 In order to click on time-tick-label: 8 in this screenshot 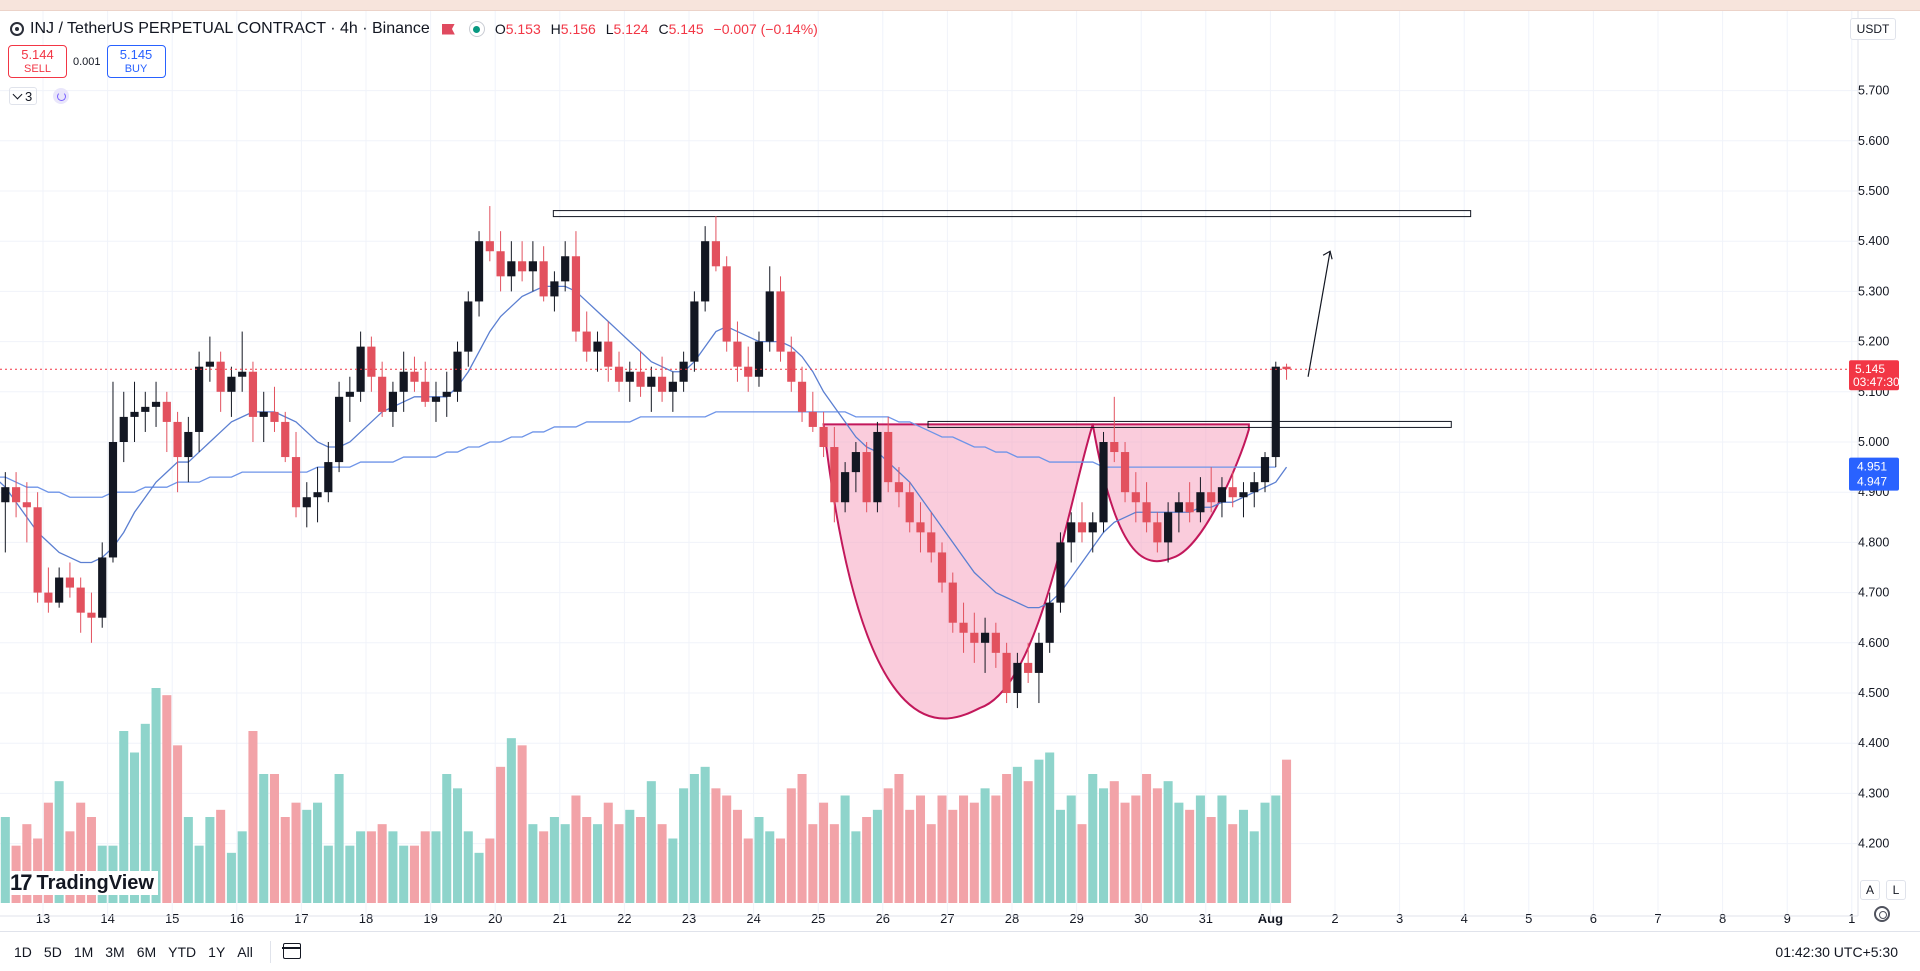, I will do `click(1722, 918)`.